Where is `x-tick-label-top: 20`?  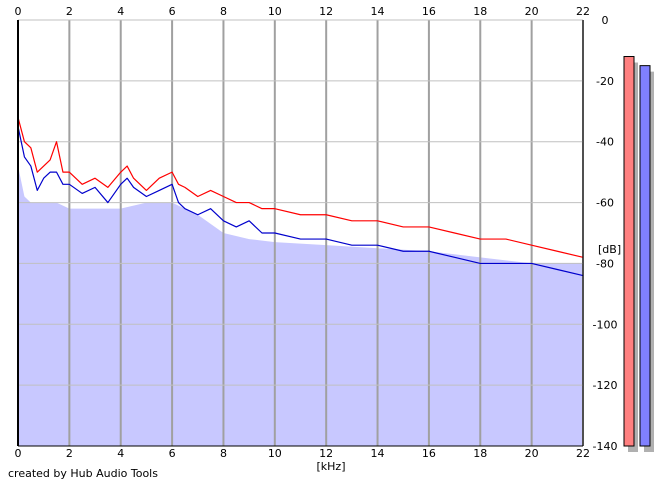
x-tick-label-top: 20 is located at coordinates (532, 11).